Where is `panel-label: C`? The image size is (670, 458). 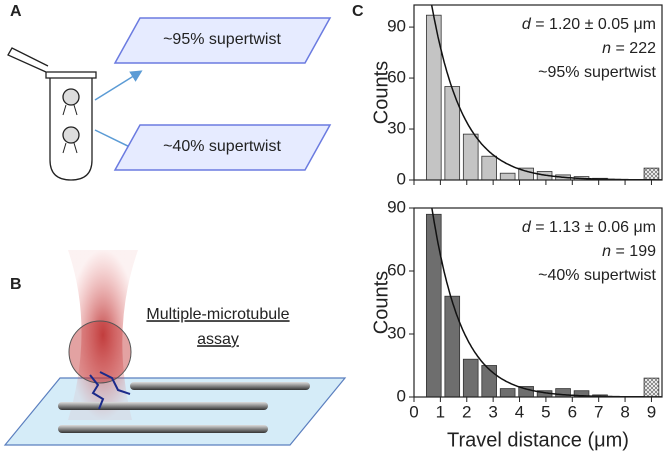
panel-label: C is located at coordinates (358, 11).